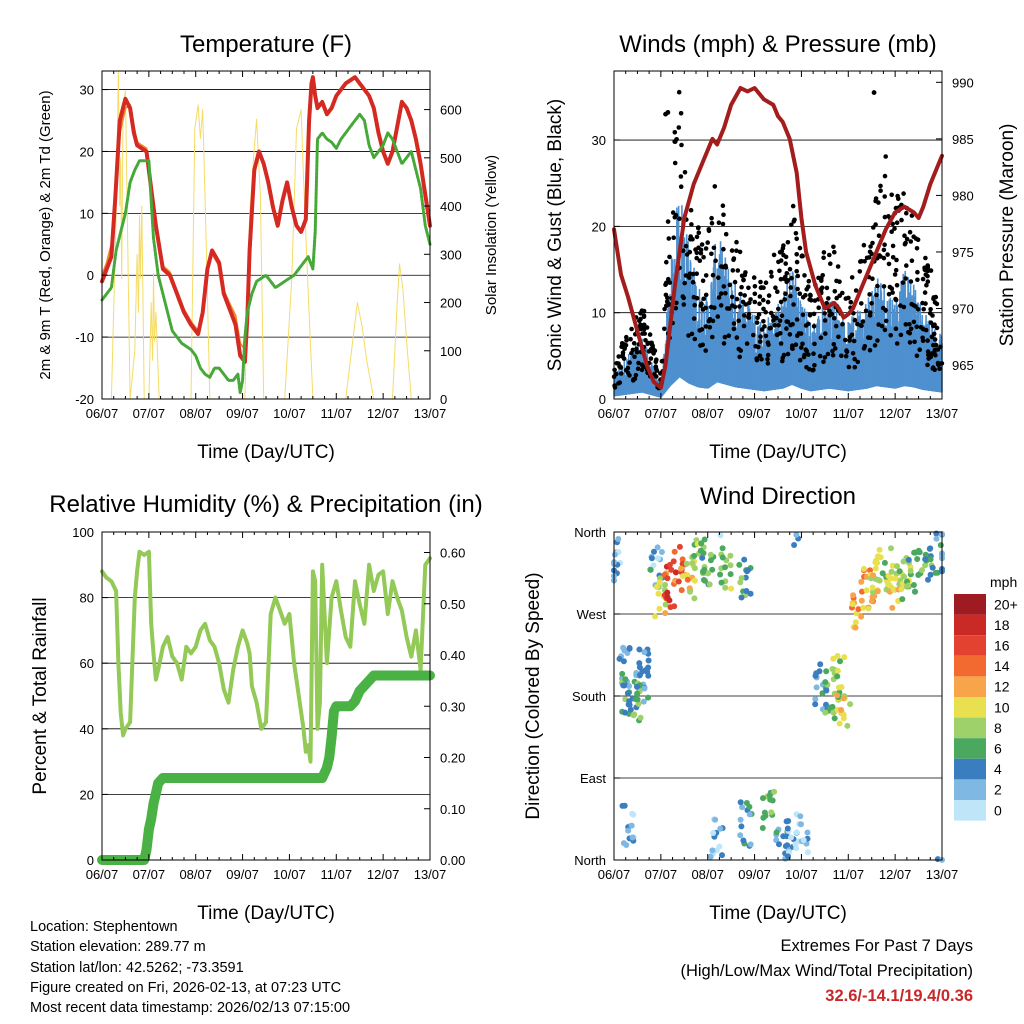 The height and width of the screenshot is (1024, 1024). I want to click on rh-y2-tick-label: 0.20, so click(452, 758).